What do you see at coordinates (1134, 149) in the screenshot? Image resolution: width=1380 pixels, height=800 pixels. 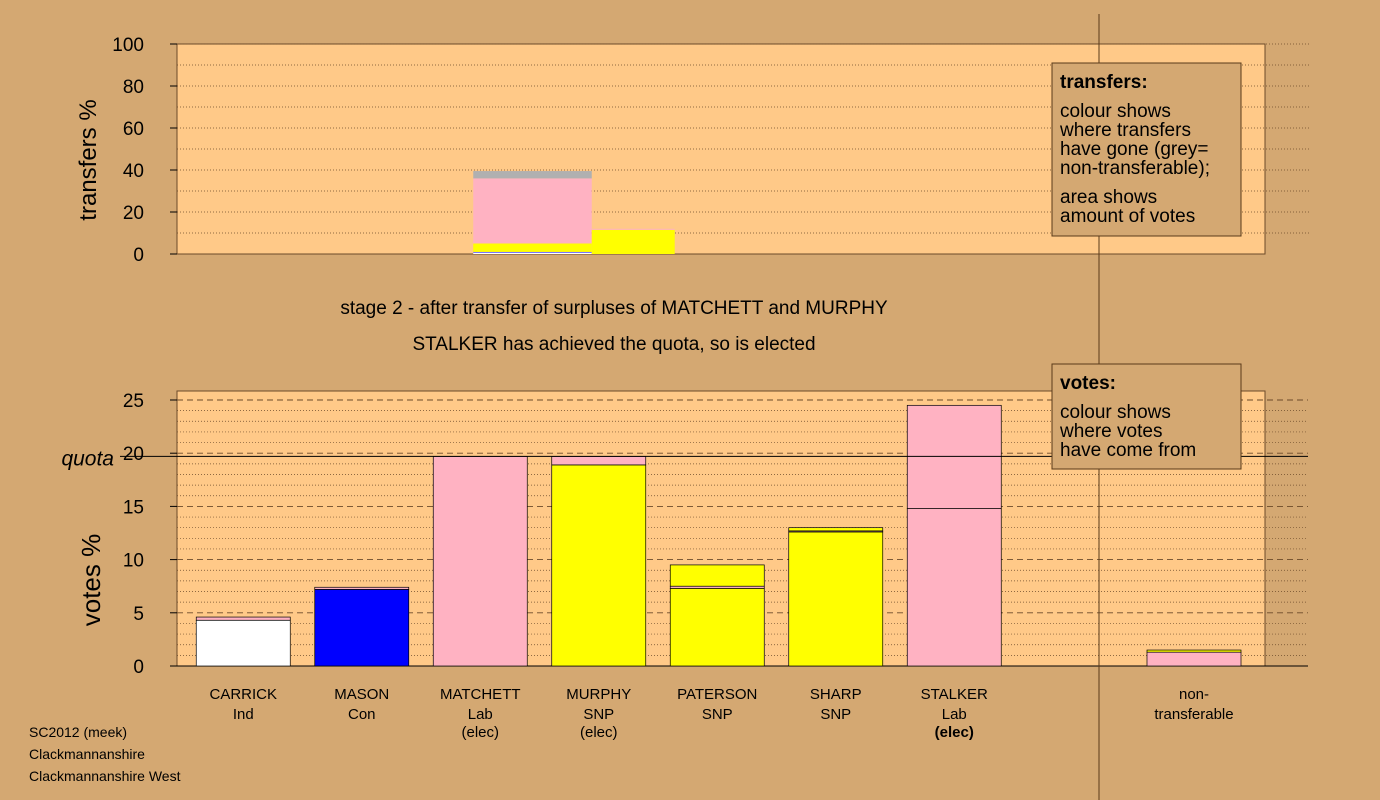 I see `transfers-legend-line: have gone (grey=` at bounding box center [1134, 149].